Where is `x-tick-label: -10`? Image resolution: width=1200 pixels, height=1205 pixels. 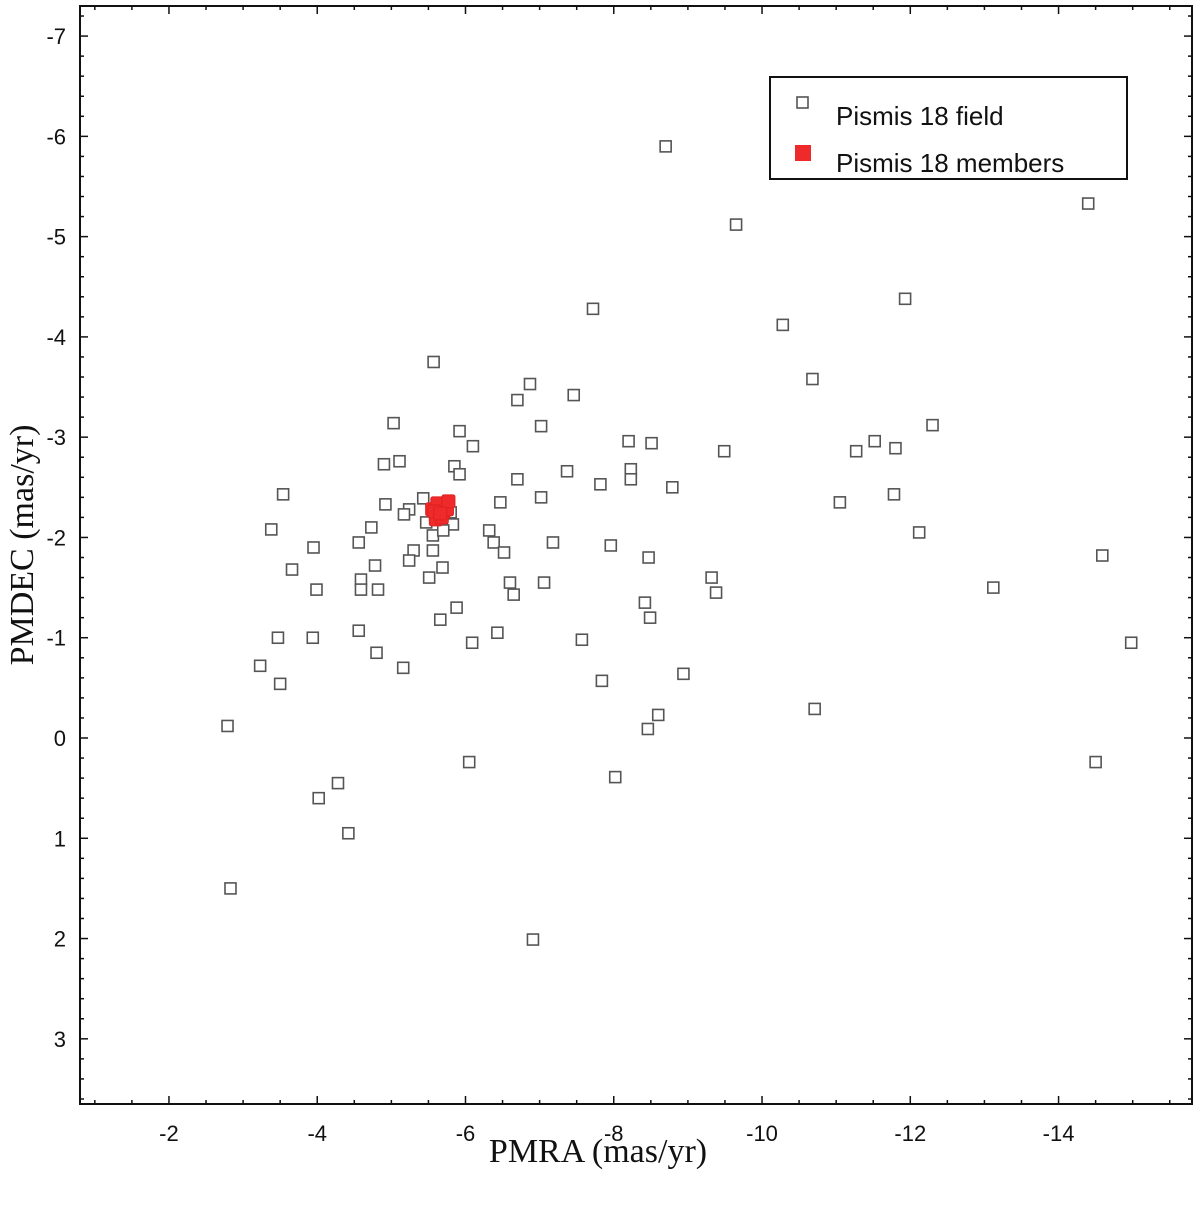
x-tick-label: -10 is located at coordinates (762, 1133).